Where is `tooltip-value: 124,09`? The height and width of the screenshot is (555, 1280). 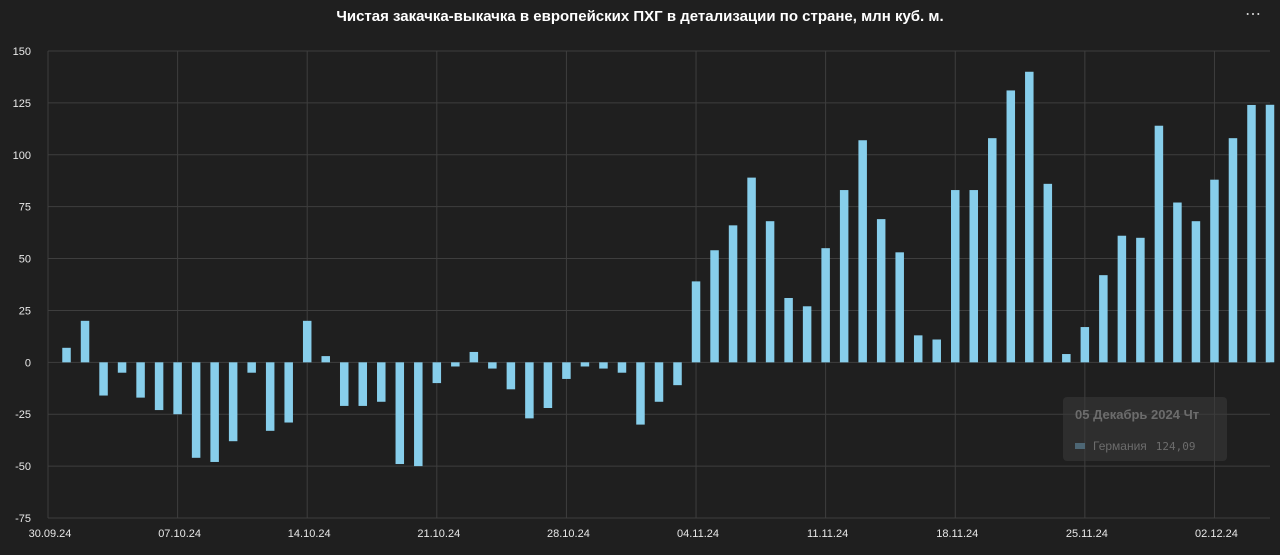 tooltip-value: 124,09 is located at coordinates (1175, 446).